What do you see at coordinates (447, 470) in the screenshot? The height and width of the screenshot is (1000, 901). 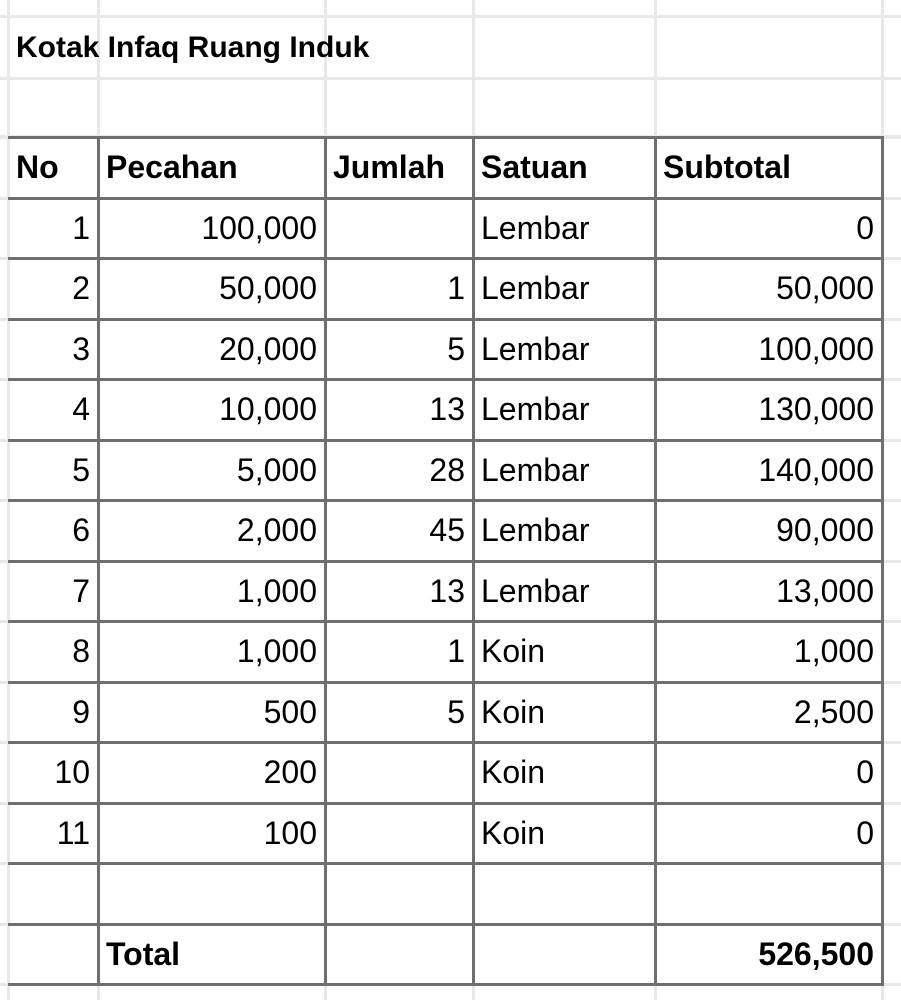 I see `table-cell: 28` at bounding box center [447, 470].